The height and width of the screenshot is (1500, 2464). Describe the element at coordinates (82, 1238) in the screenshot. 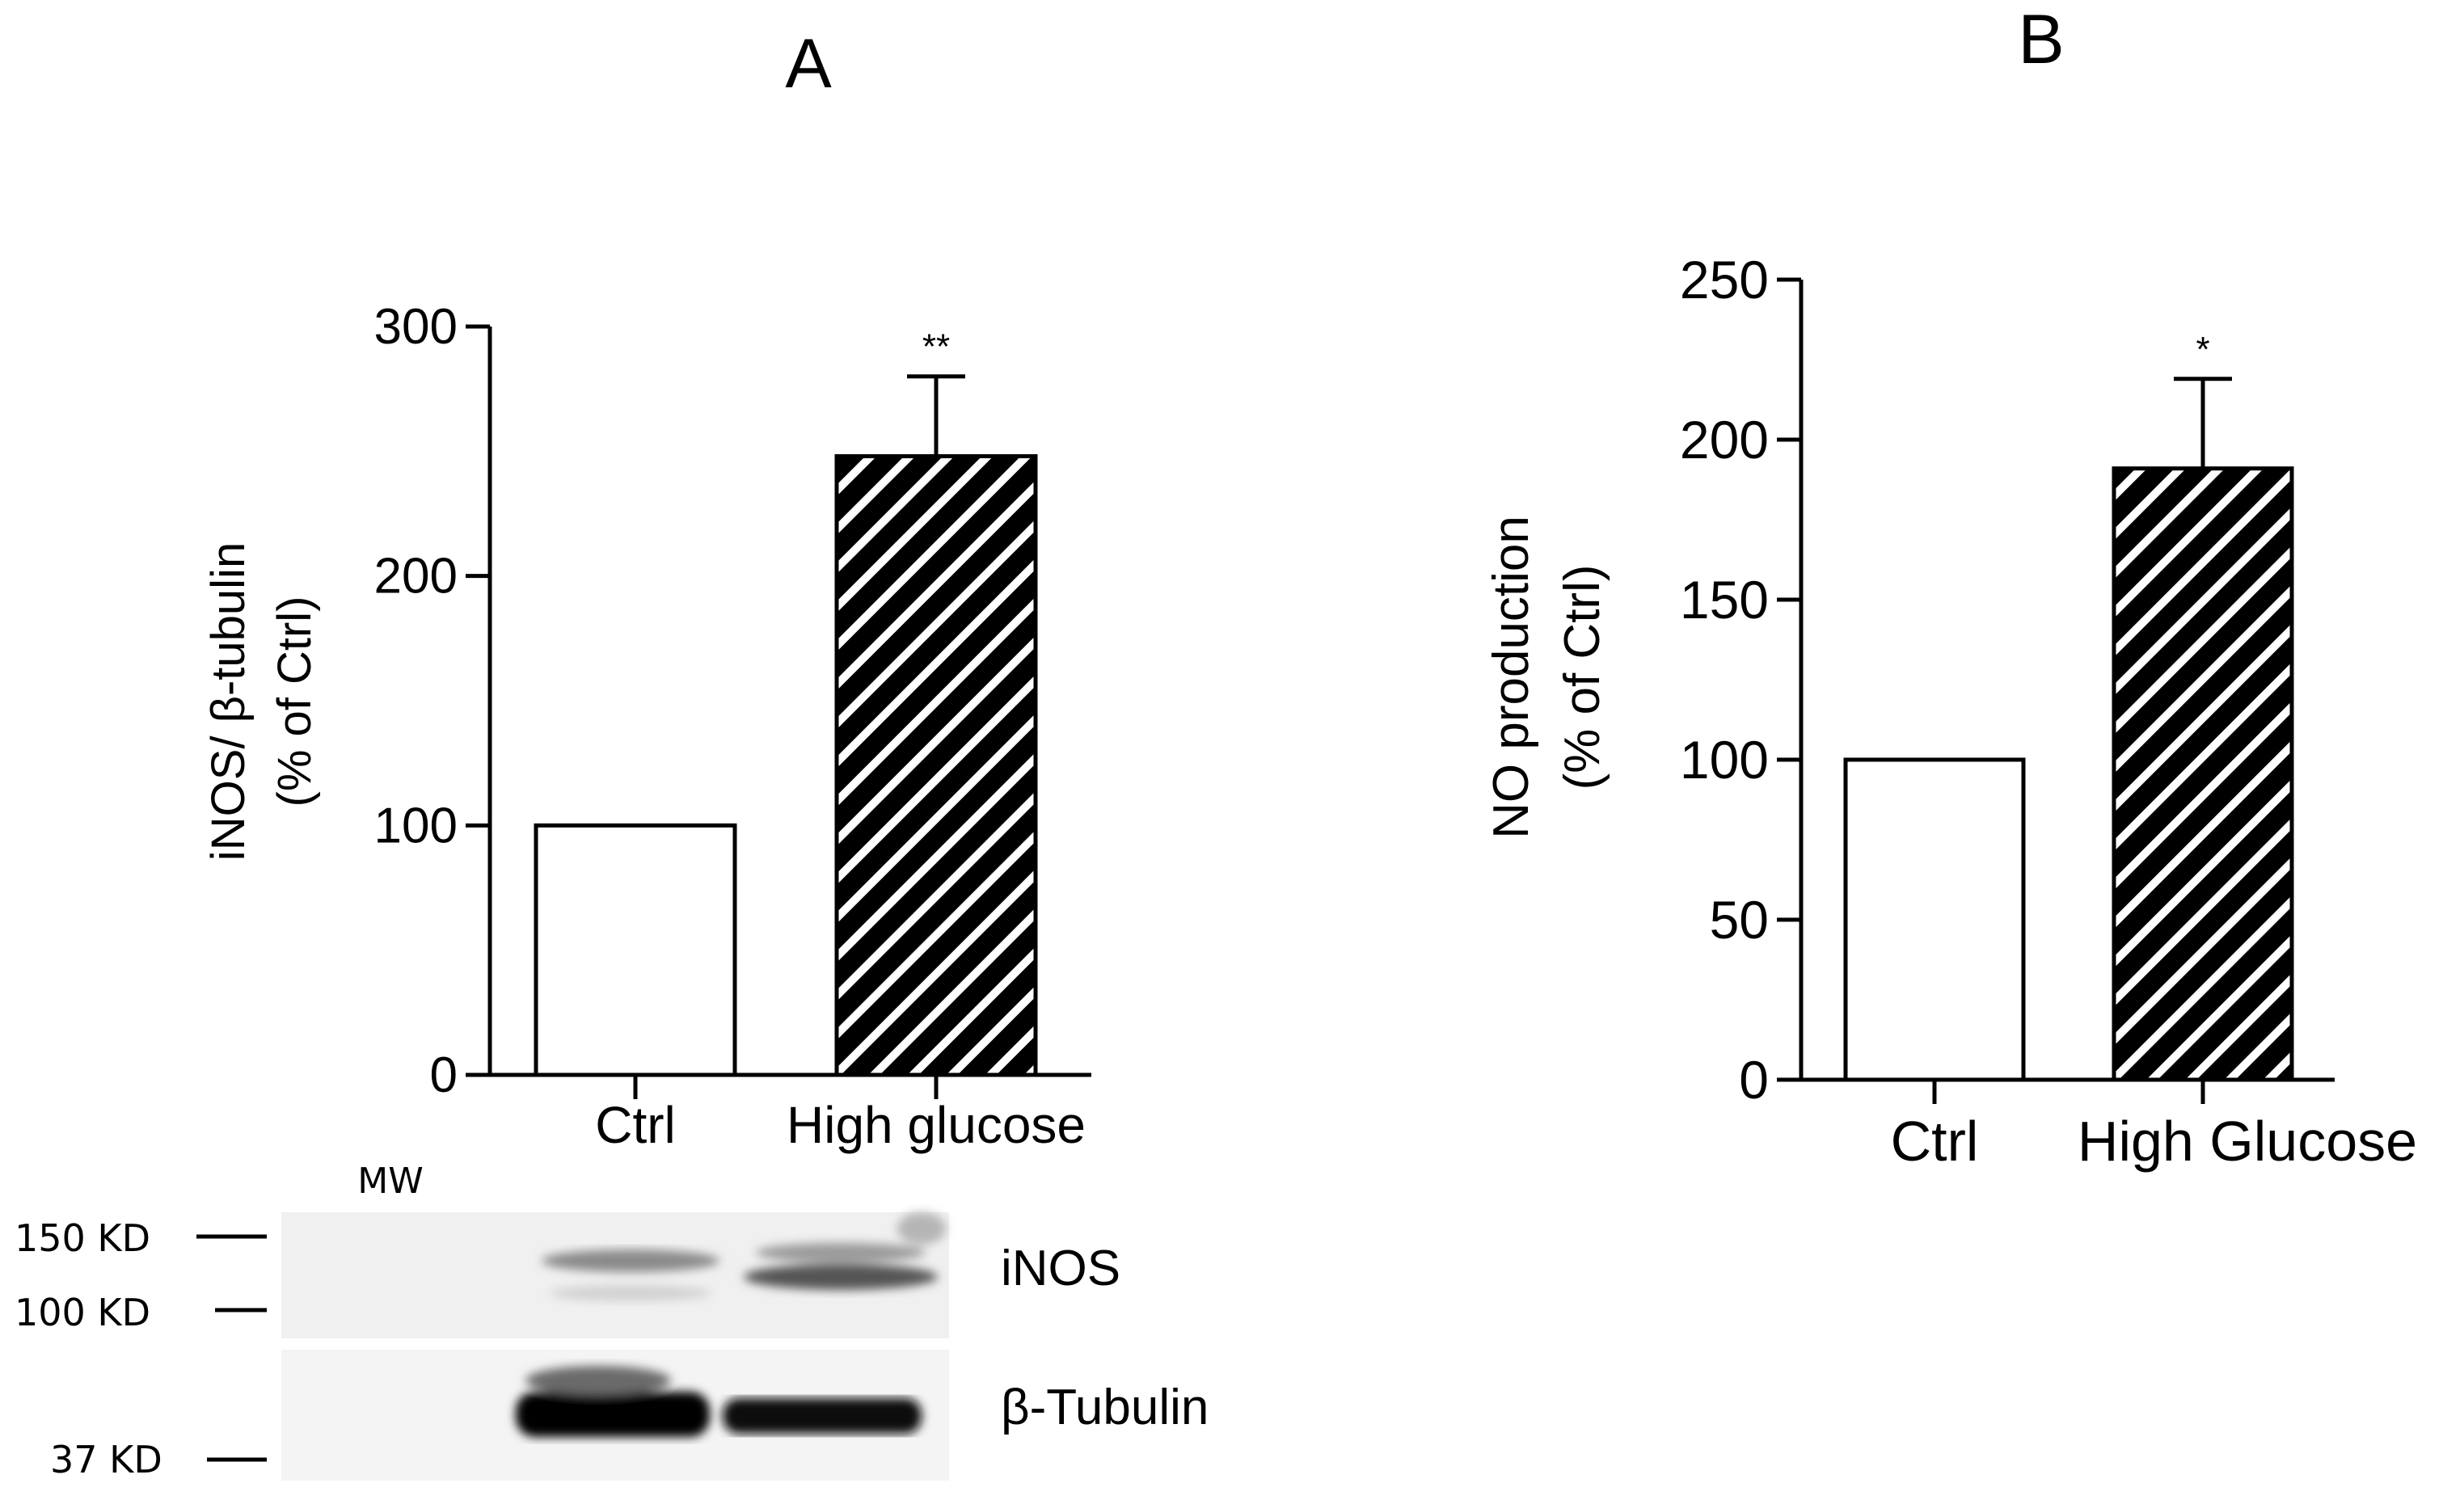

I see `marker-label-150: 150 KD` at that location.